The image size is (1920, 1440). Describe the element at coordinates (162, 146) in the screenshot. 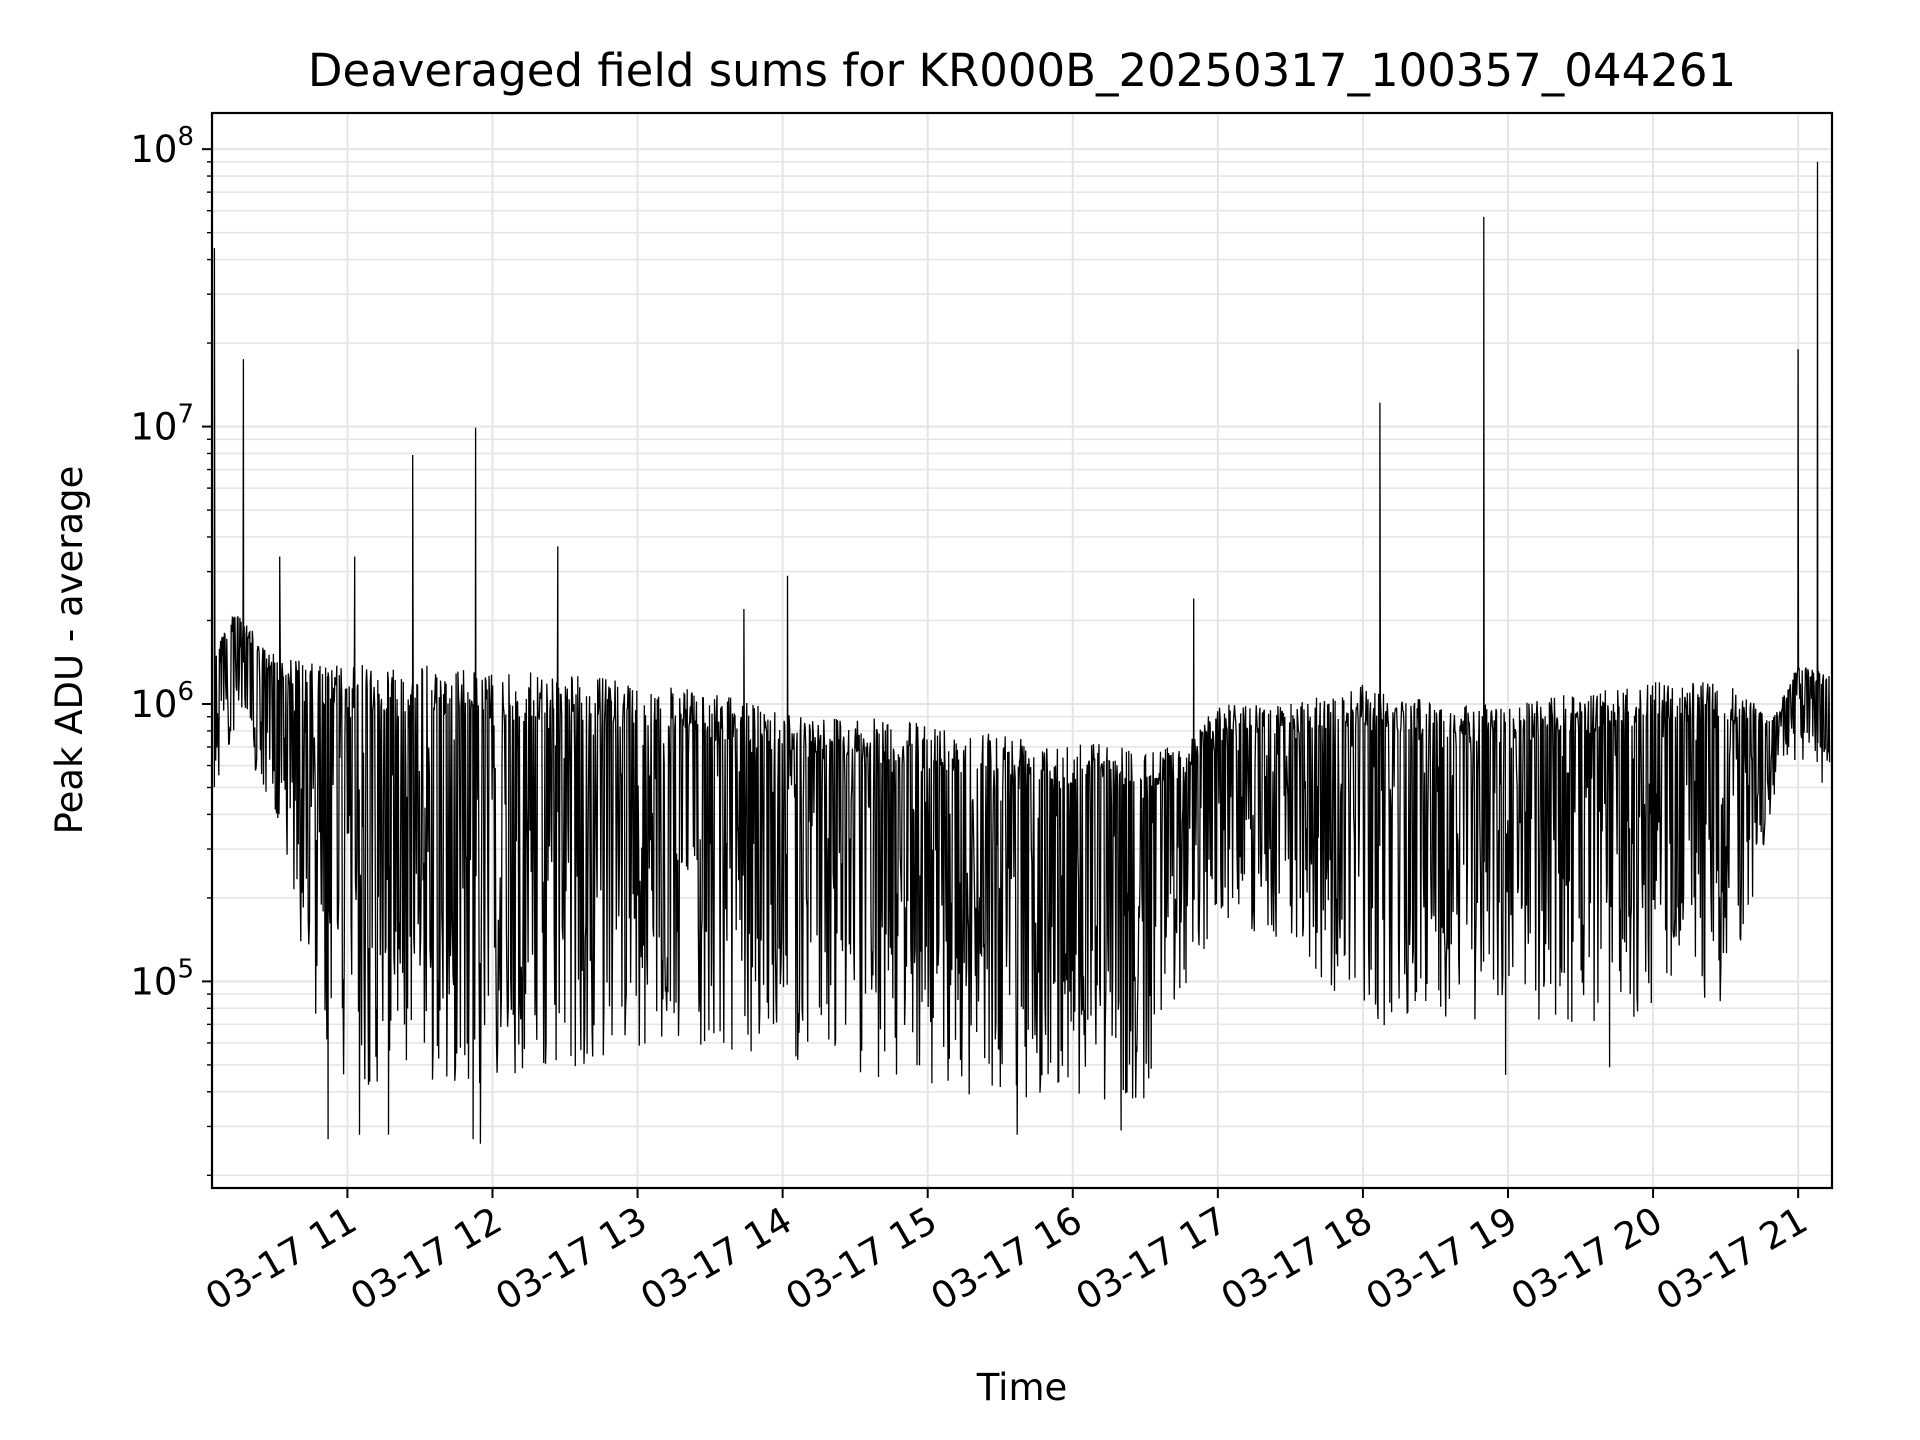

I see `y-tick-label: 10⁸` at that location.